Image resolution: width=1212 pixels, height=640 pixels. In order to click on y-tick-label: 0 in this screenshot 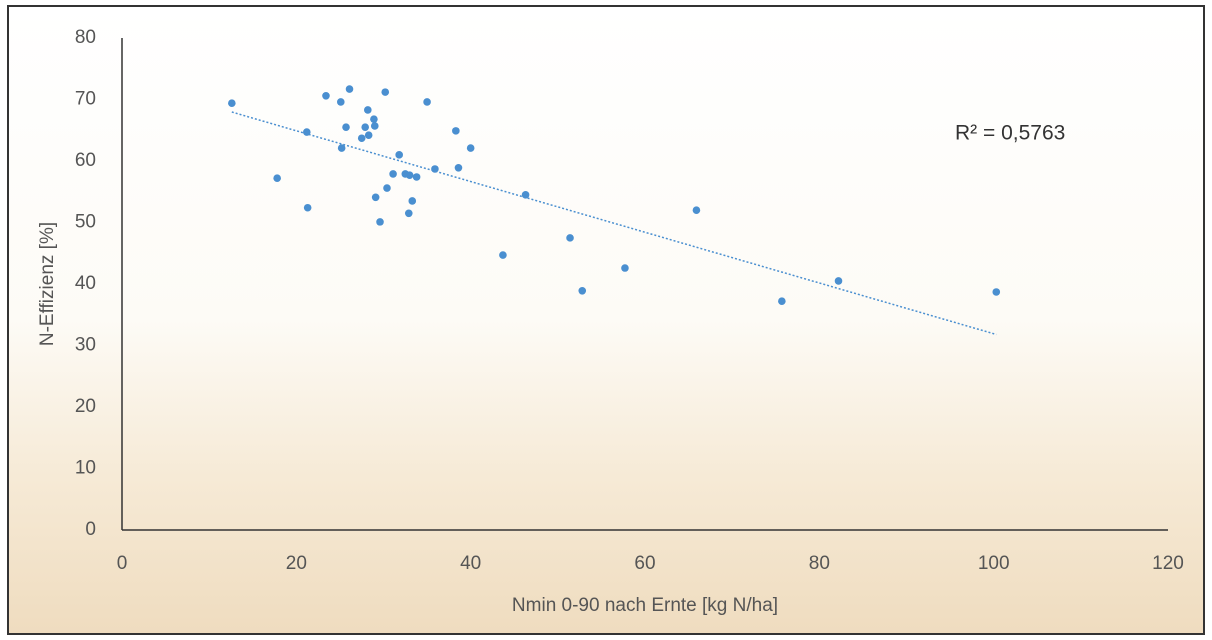, I will do `click(90, 529)`.